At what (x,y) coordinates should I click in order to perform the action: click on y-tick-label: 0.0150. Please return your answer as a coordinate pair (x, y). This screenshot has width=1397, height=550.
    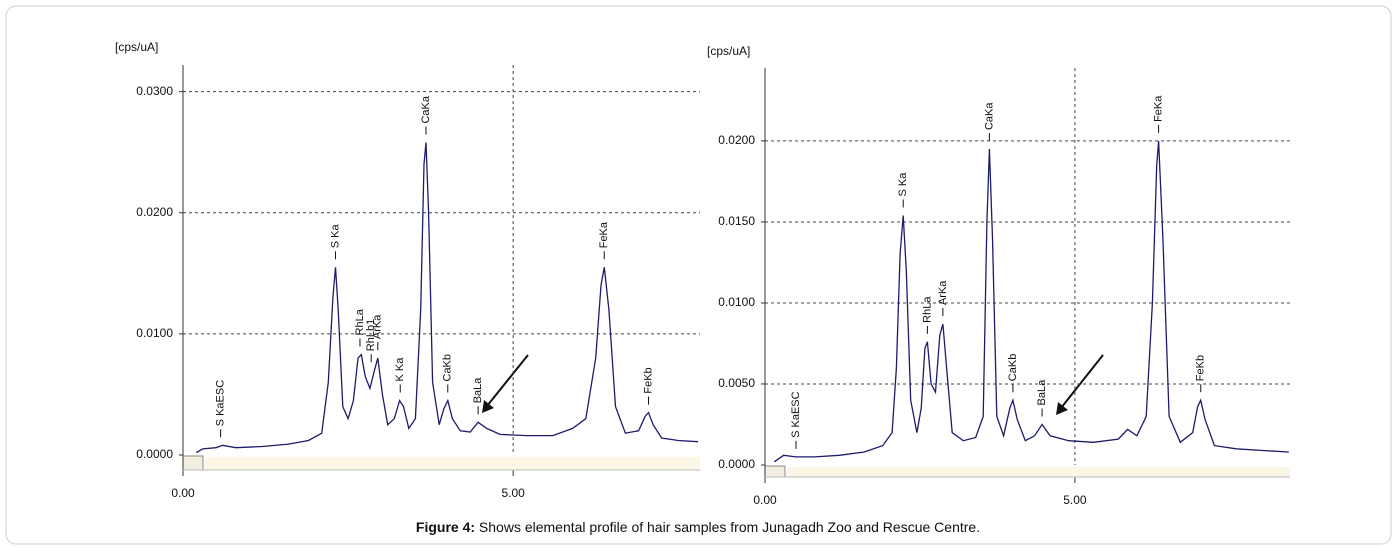
    Looking at the image, I should click on (736, 221).